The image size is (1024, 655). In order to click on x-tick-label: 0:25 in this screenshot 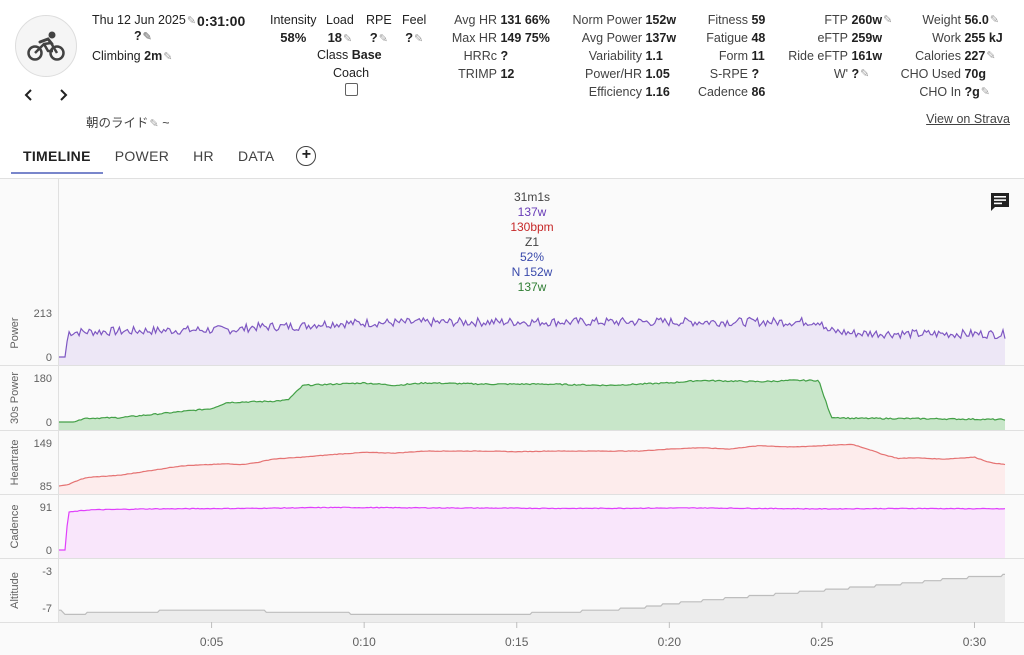, I will do `click(822, 642)`.